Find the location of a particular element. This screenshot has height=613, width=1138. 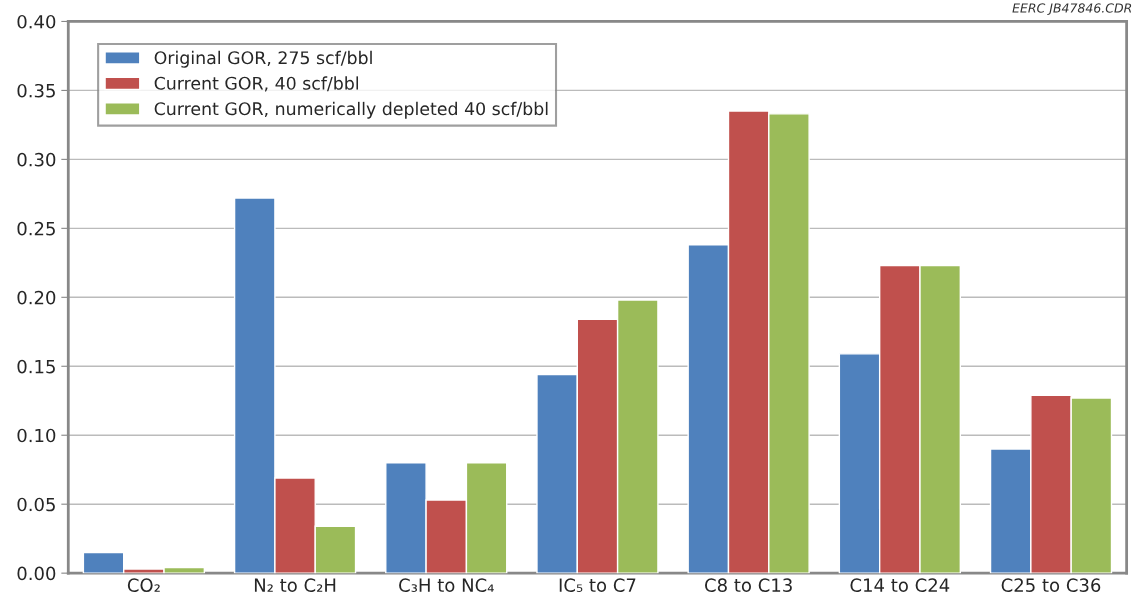

x-tick-label: C14 to C24 is located at coordinates (900, 585).